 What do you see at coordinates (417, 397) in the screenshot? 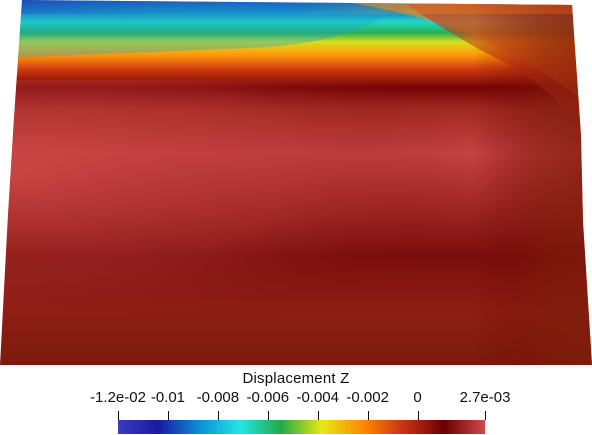
I see `tick-label: 0` at bounding box center [417, 397].